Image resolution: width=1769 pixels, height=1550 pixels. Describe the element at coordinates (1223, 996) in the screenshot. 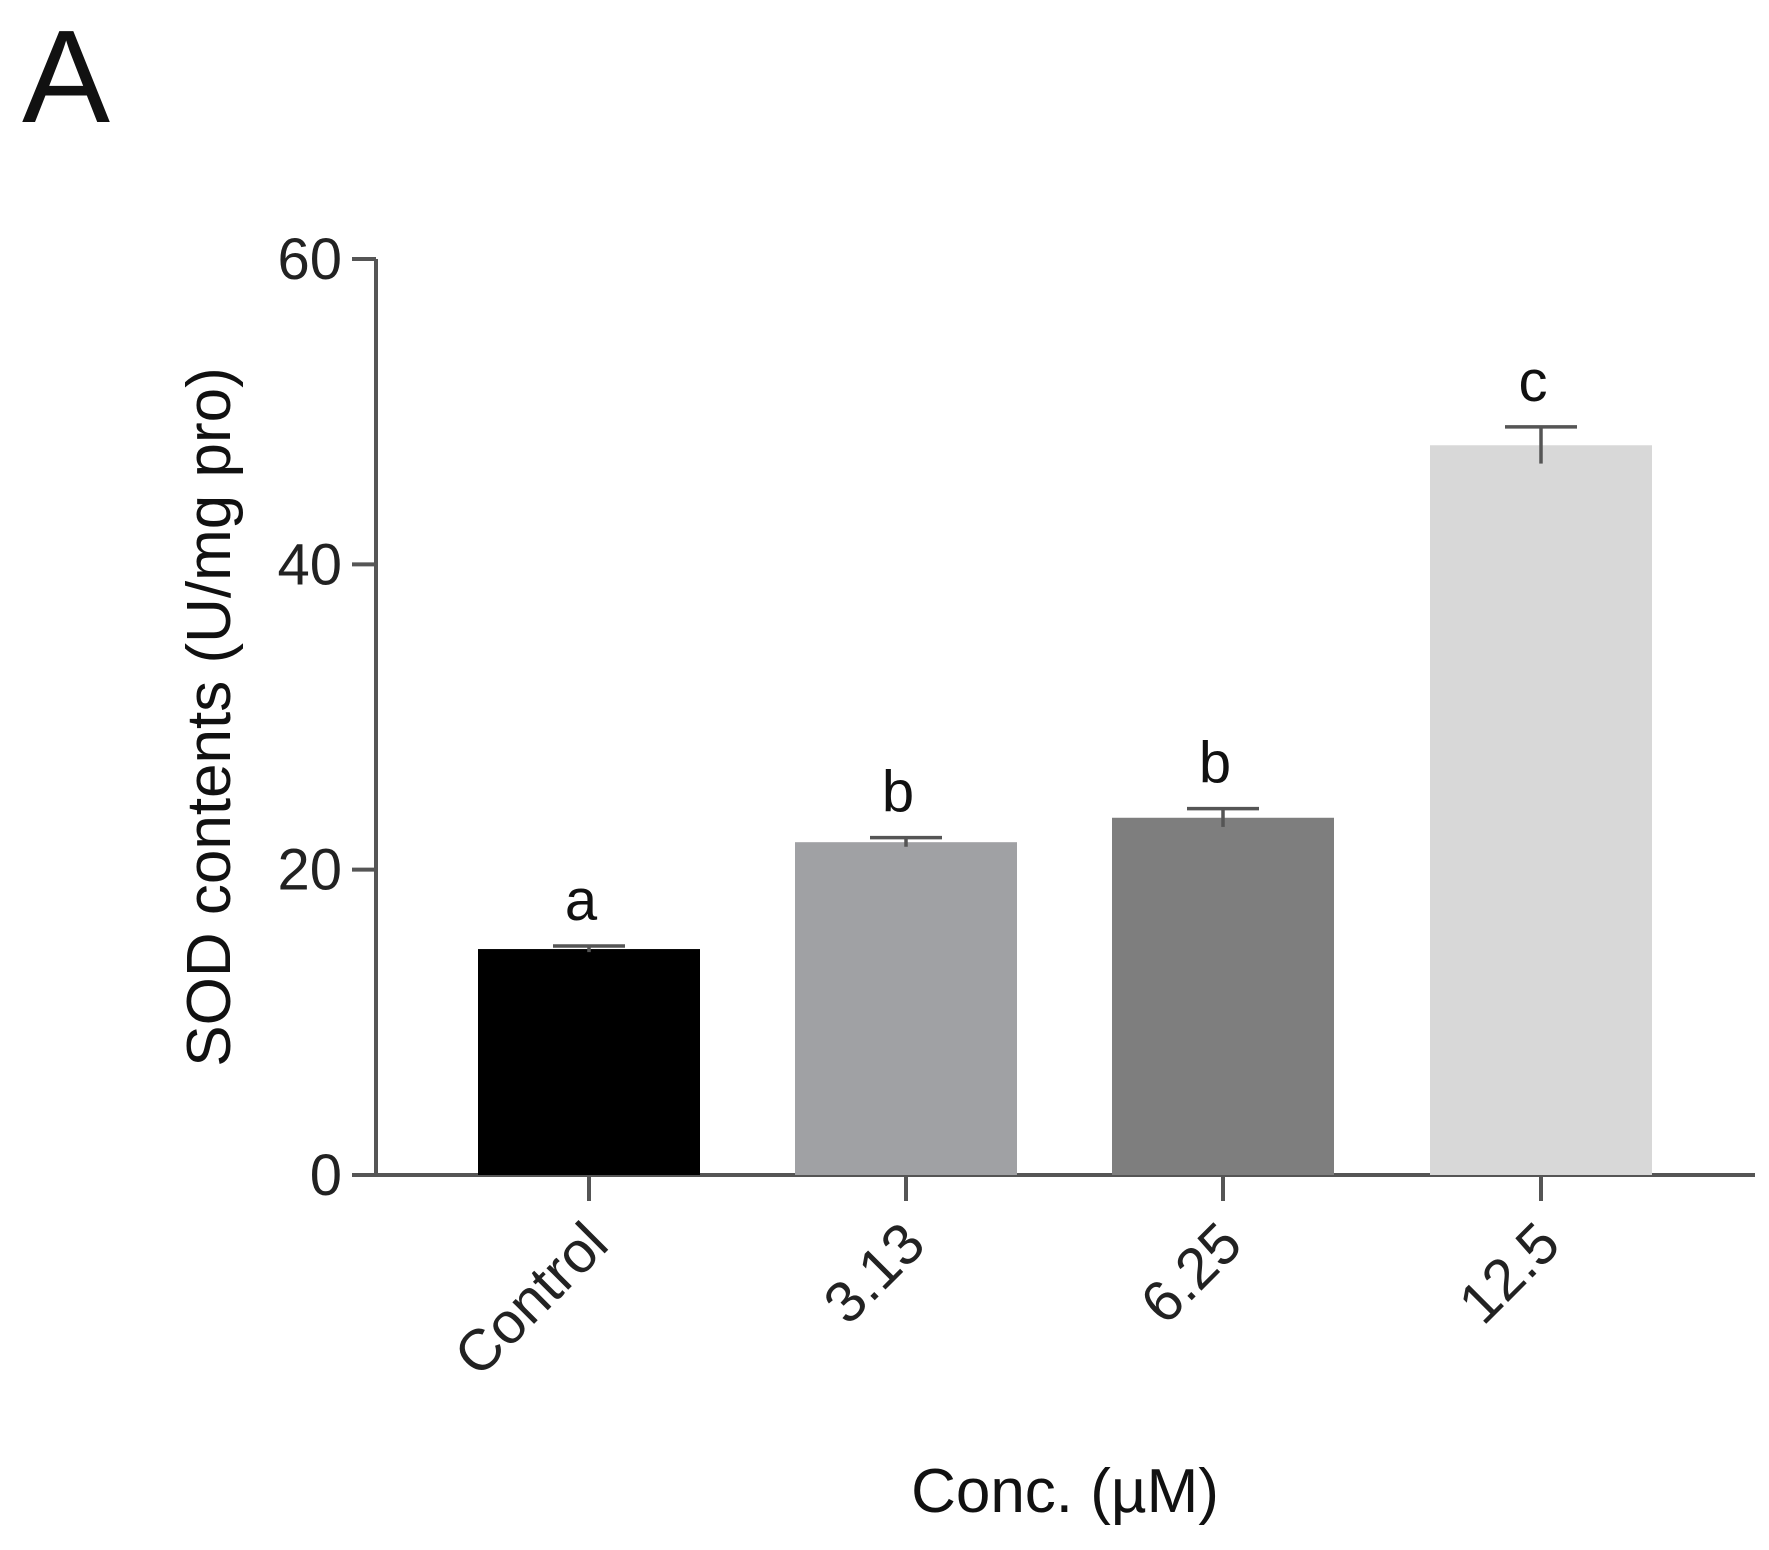

I see `bar-6.25` at that location.